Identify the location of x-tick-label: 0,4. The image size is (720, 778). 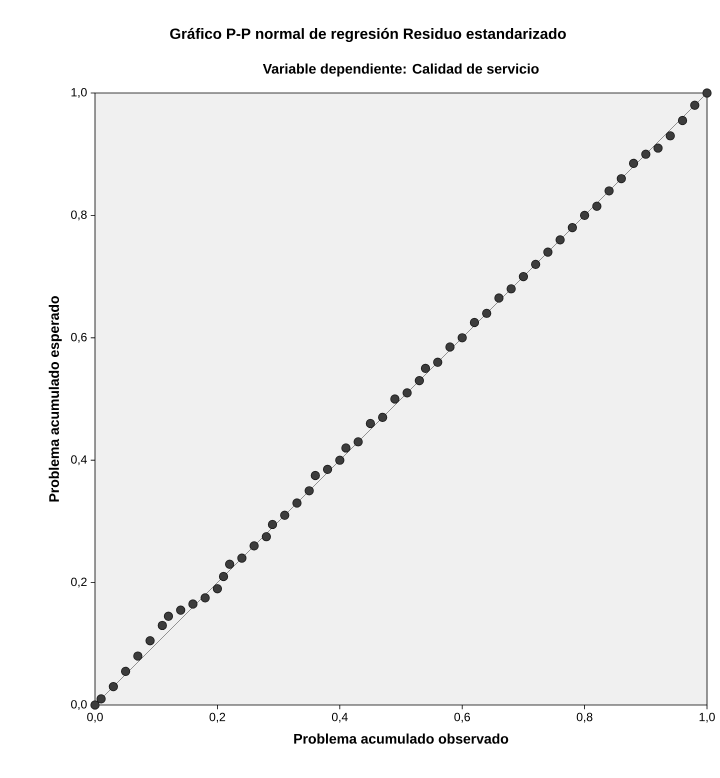
(340, 717).